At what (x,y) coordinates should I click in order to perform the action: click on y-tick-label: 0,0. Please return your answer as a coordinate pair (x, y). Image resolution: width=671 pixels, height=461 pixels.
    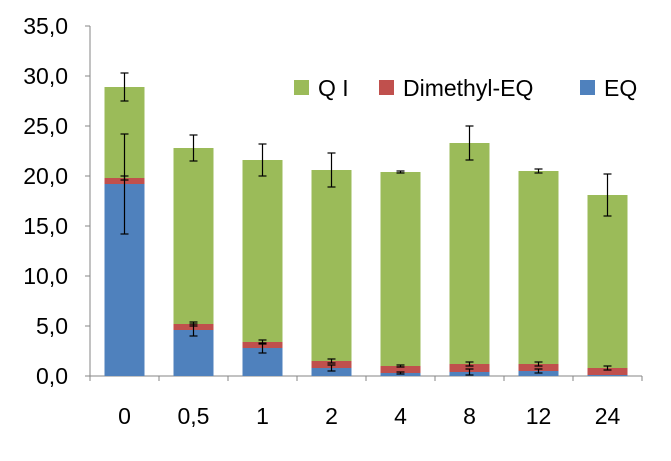
    Looking at the image, I should click on (52, 376).